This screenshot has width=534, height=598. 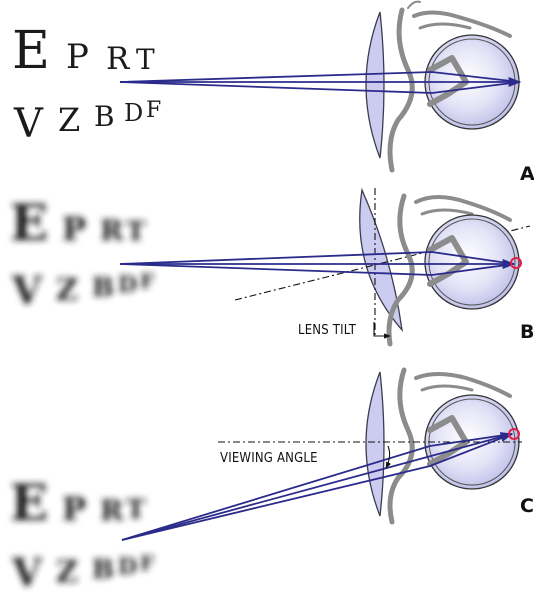 What do you see at coordinates (381, 260) in the screenshot?
I see `lens-tilted` at bounding box center [381, 260].